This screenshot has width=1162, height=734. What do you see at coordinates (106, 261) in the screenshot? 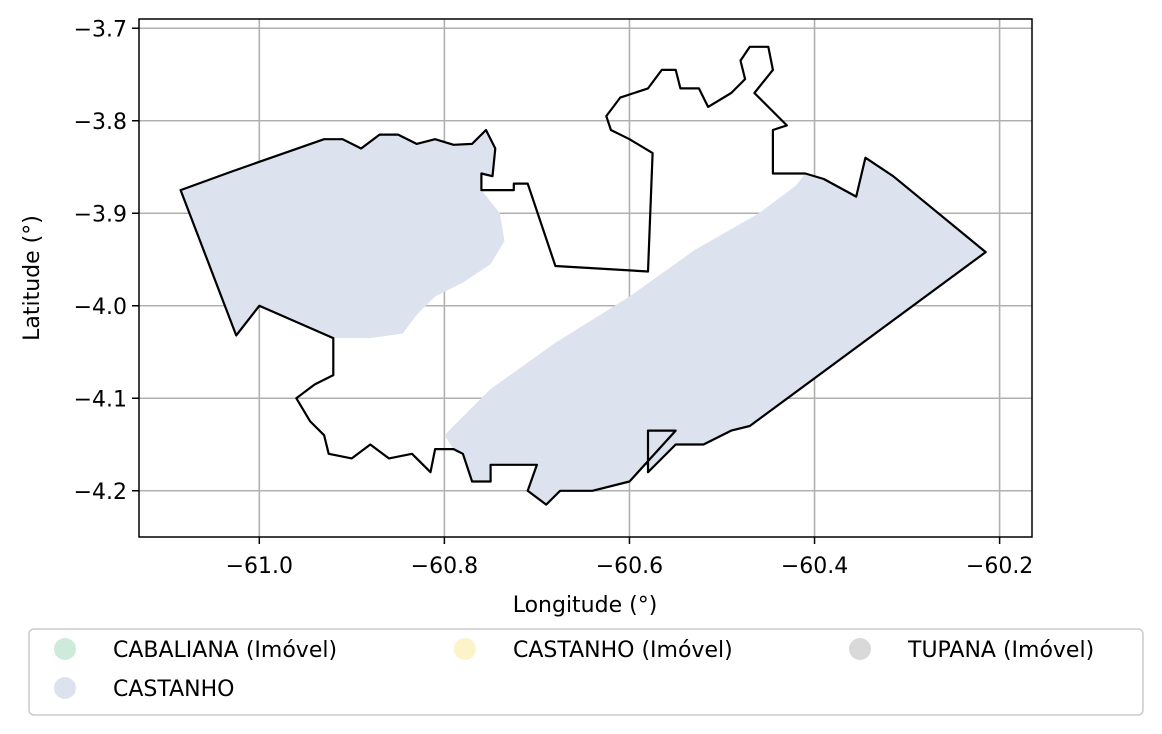
I see `y-axis-ticks: −3.7 −3.8 −3.9 −4.0 −4.1 −4.2` at bounding box center [106, 261].